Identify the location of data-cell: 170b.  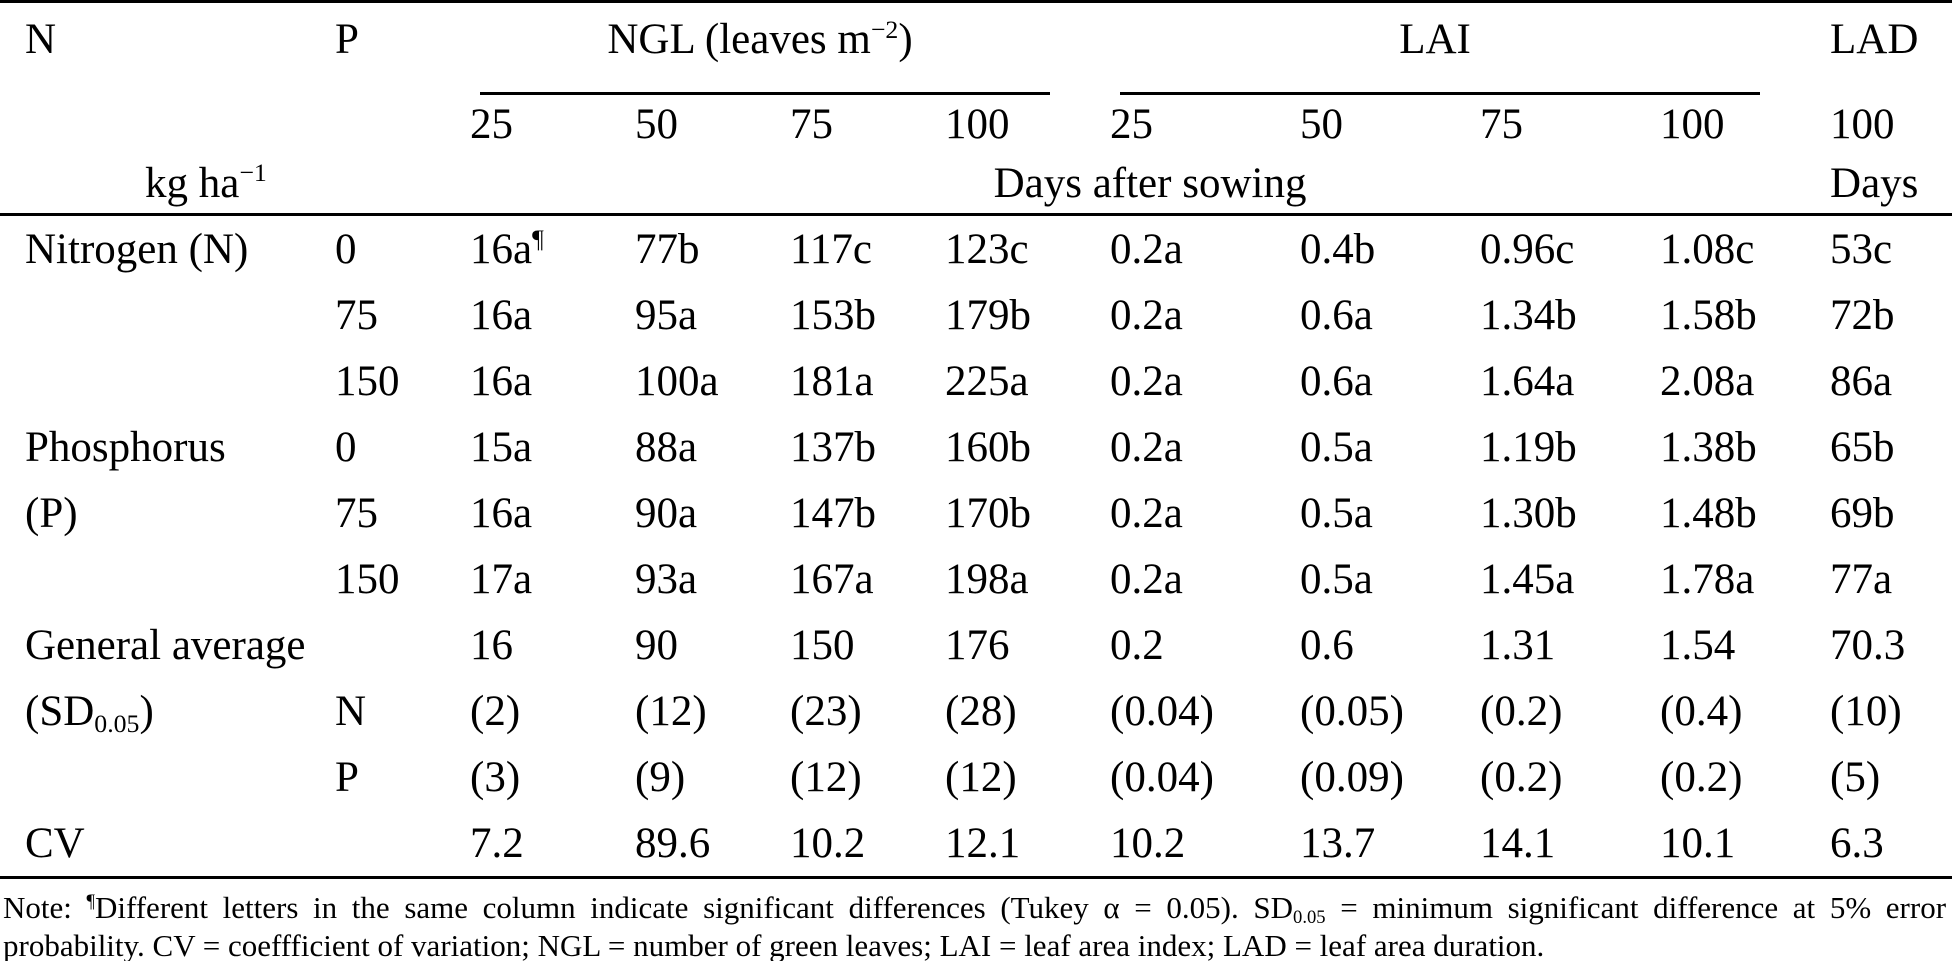
(988, 513).